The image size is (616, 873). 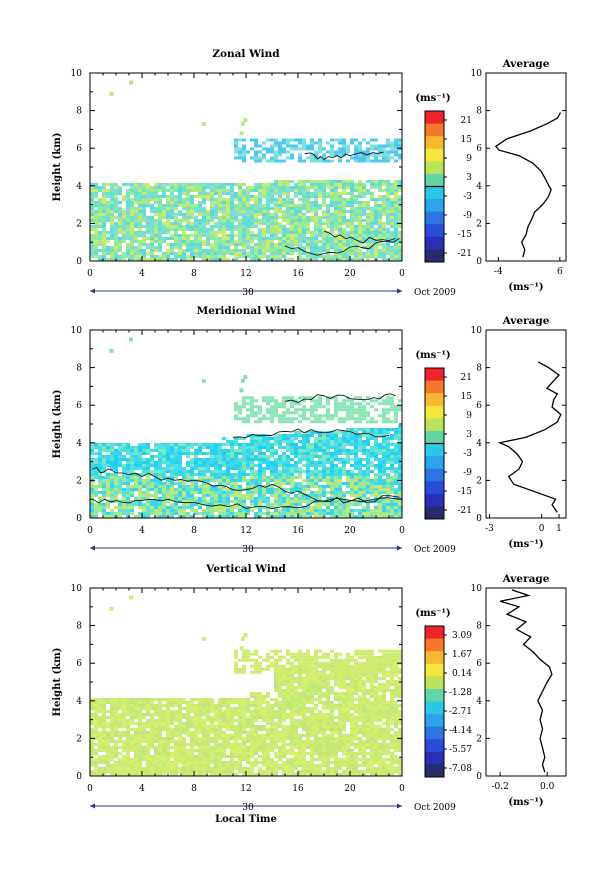 What do you see at coordinates (469, 416) in the screenshot?
I see `colorbar-tick-label: 9` at bounding box center [469, 416].